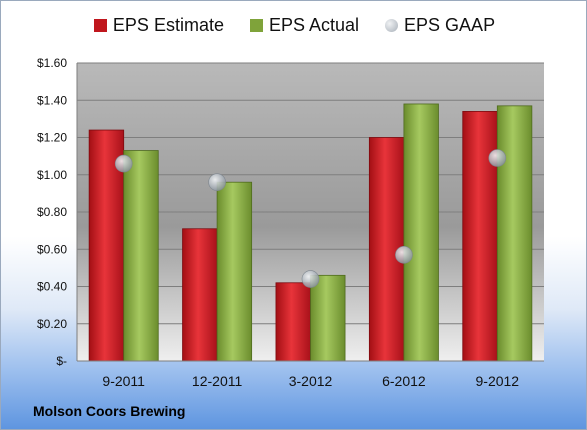  What do you see at coordinates (217, 381) in the screenshot?
I see `x-tick-label: 12-2011` at bounding box center [217, 381].